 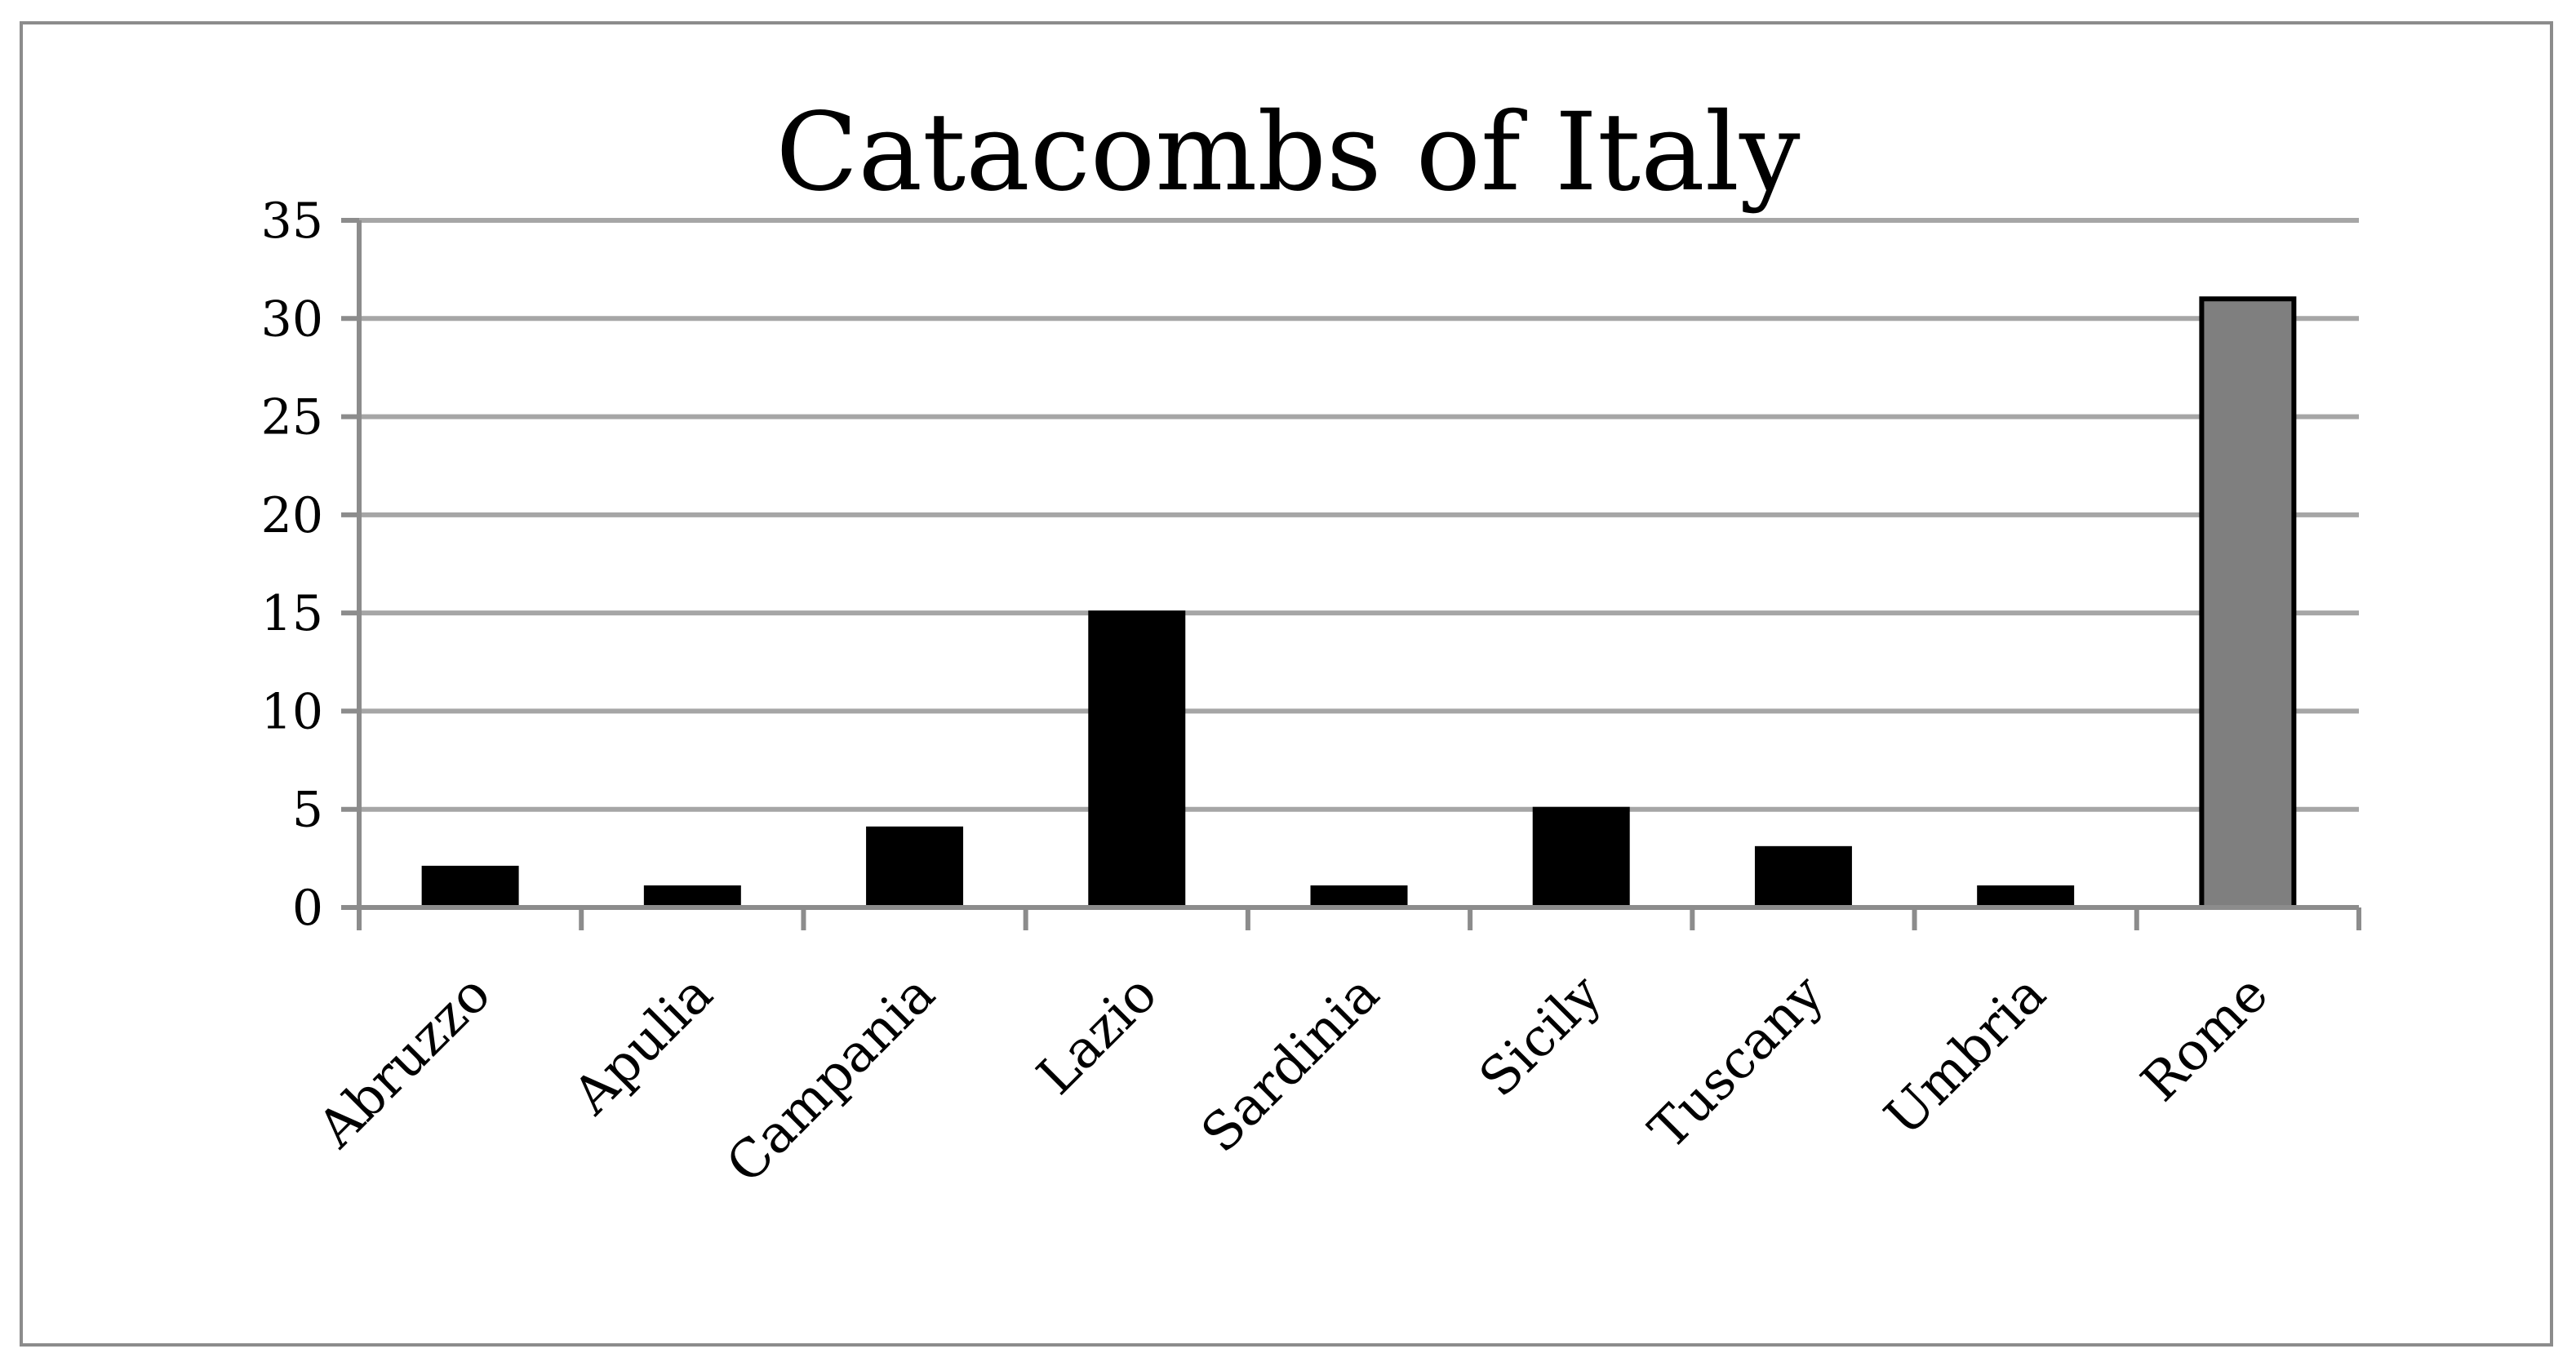 I want to click on bar-rome, so click(x=2248, y=603).